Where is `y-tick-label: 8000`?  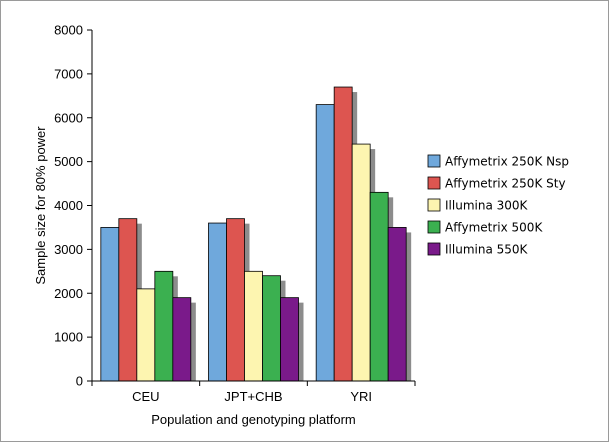
y-tick-label: 8000 is located at coordinates (68, 30).